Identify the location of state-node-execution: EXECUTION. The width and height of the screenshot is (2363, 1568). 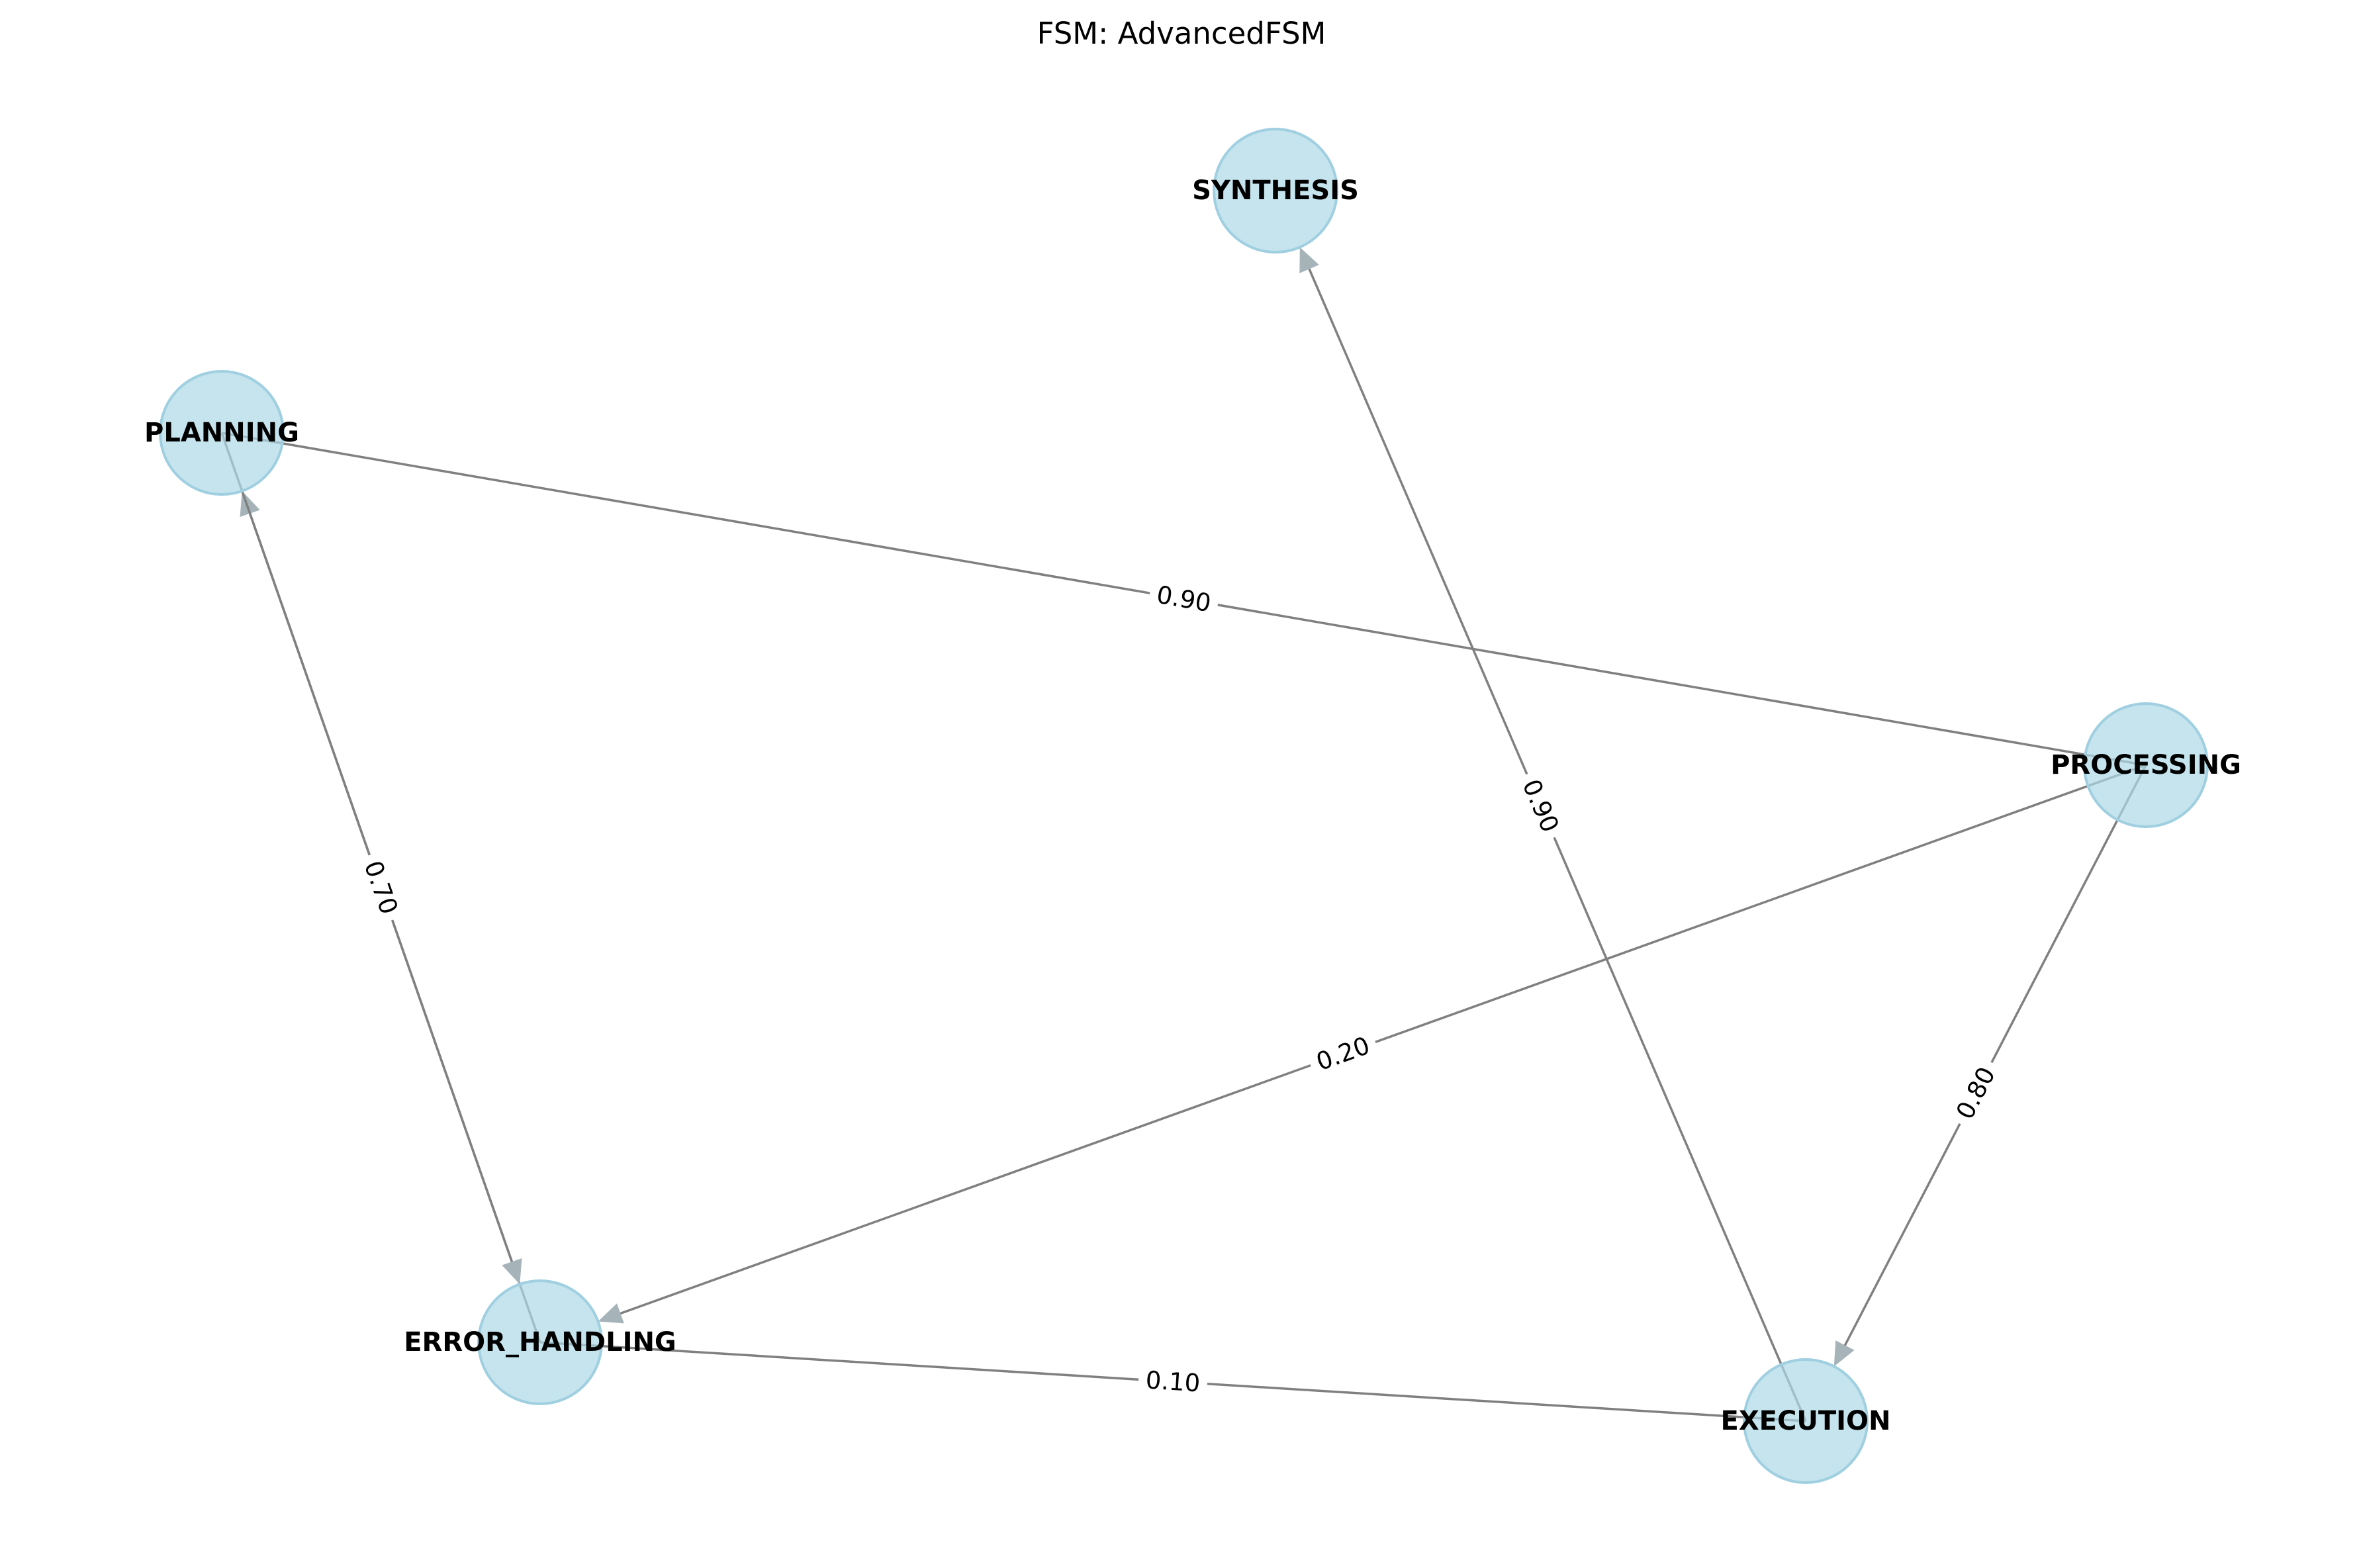
(1806, 1421).